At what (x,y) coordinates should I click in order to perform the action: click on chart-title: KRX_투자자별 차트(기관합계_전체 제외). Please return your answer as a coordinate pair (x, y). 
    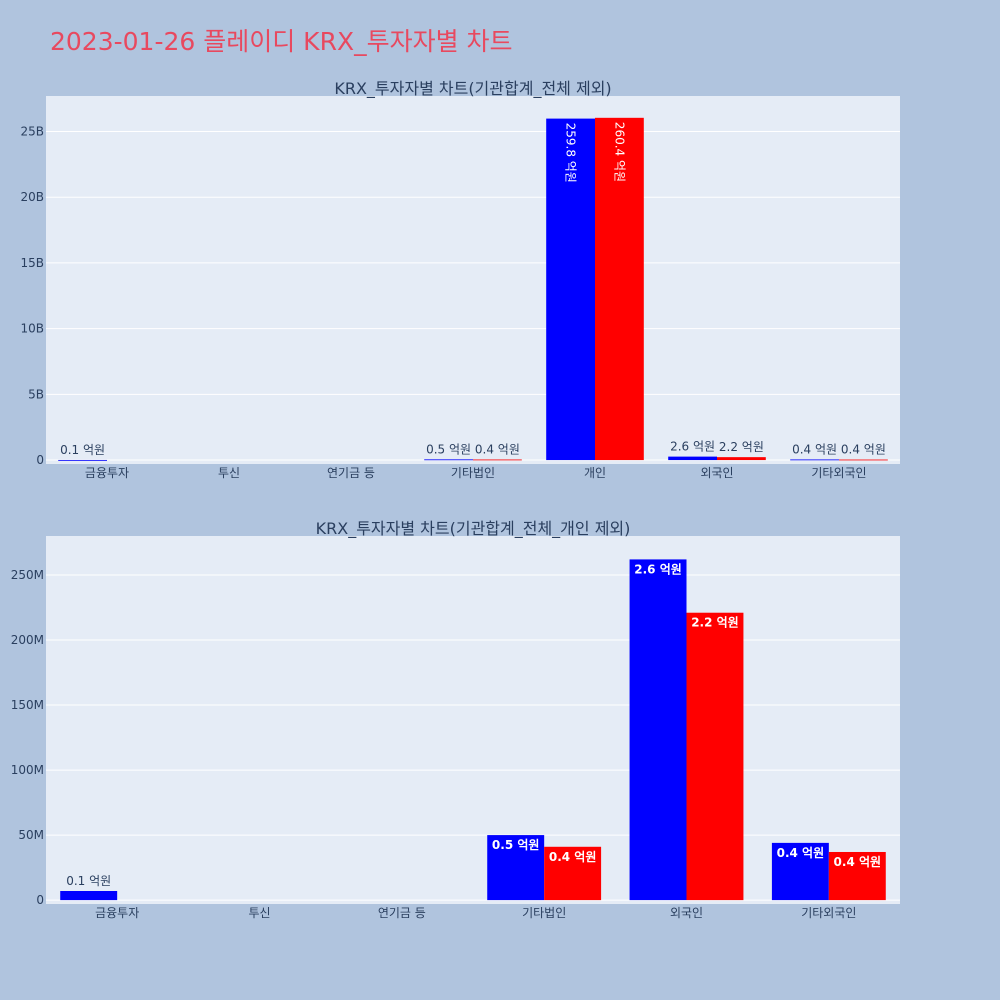
    Looking at the image, I should click on (472, 89).